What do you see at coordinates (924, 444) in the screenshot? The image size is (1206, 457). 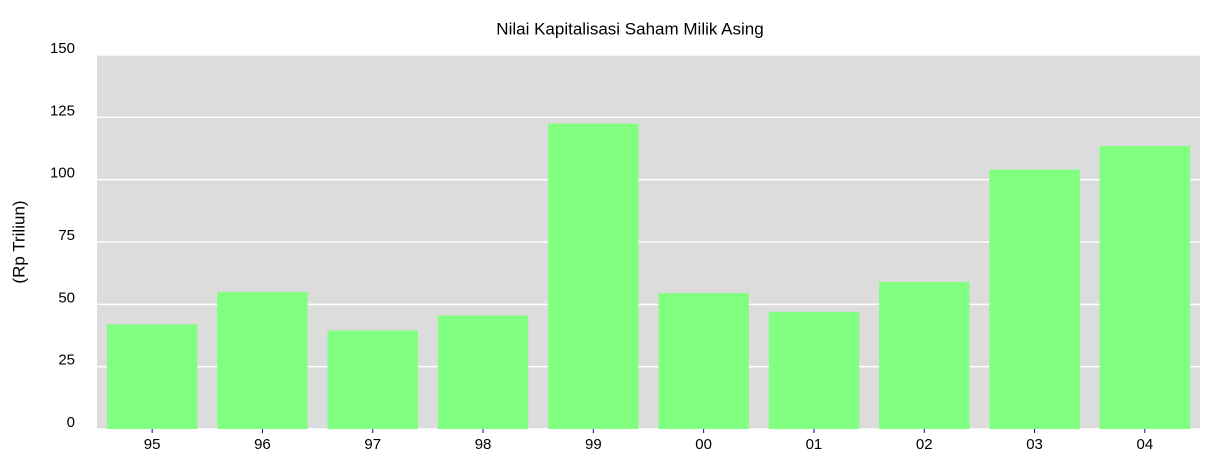 I see `x-tick-label: 02` at bounding box center [924, 444].